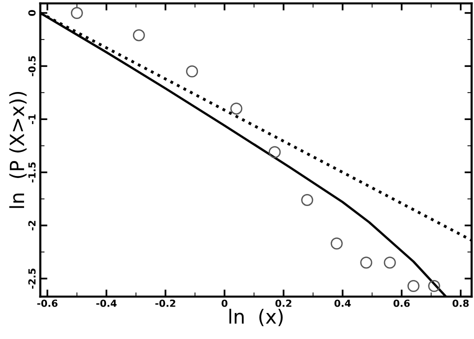  What do you see at coordinates (165, 303) in the screenshot?
I see `x-tick-label: -0.2` at bounding box center [165, 303].